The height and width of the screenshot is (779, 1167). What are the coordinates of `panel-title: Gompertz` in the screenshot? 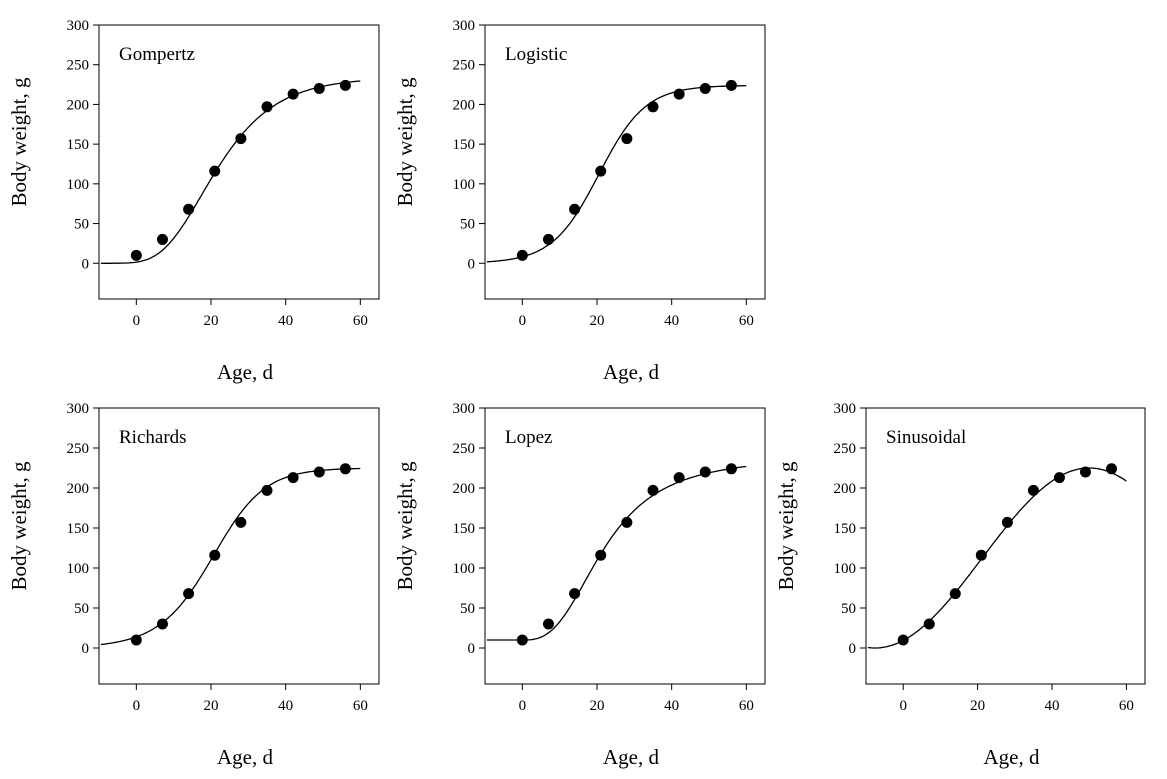 It's located at (157, 54).